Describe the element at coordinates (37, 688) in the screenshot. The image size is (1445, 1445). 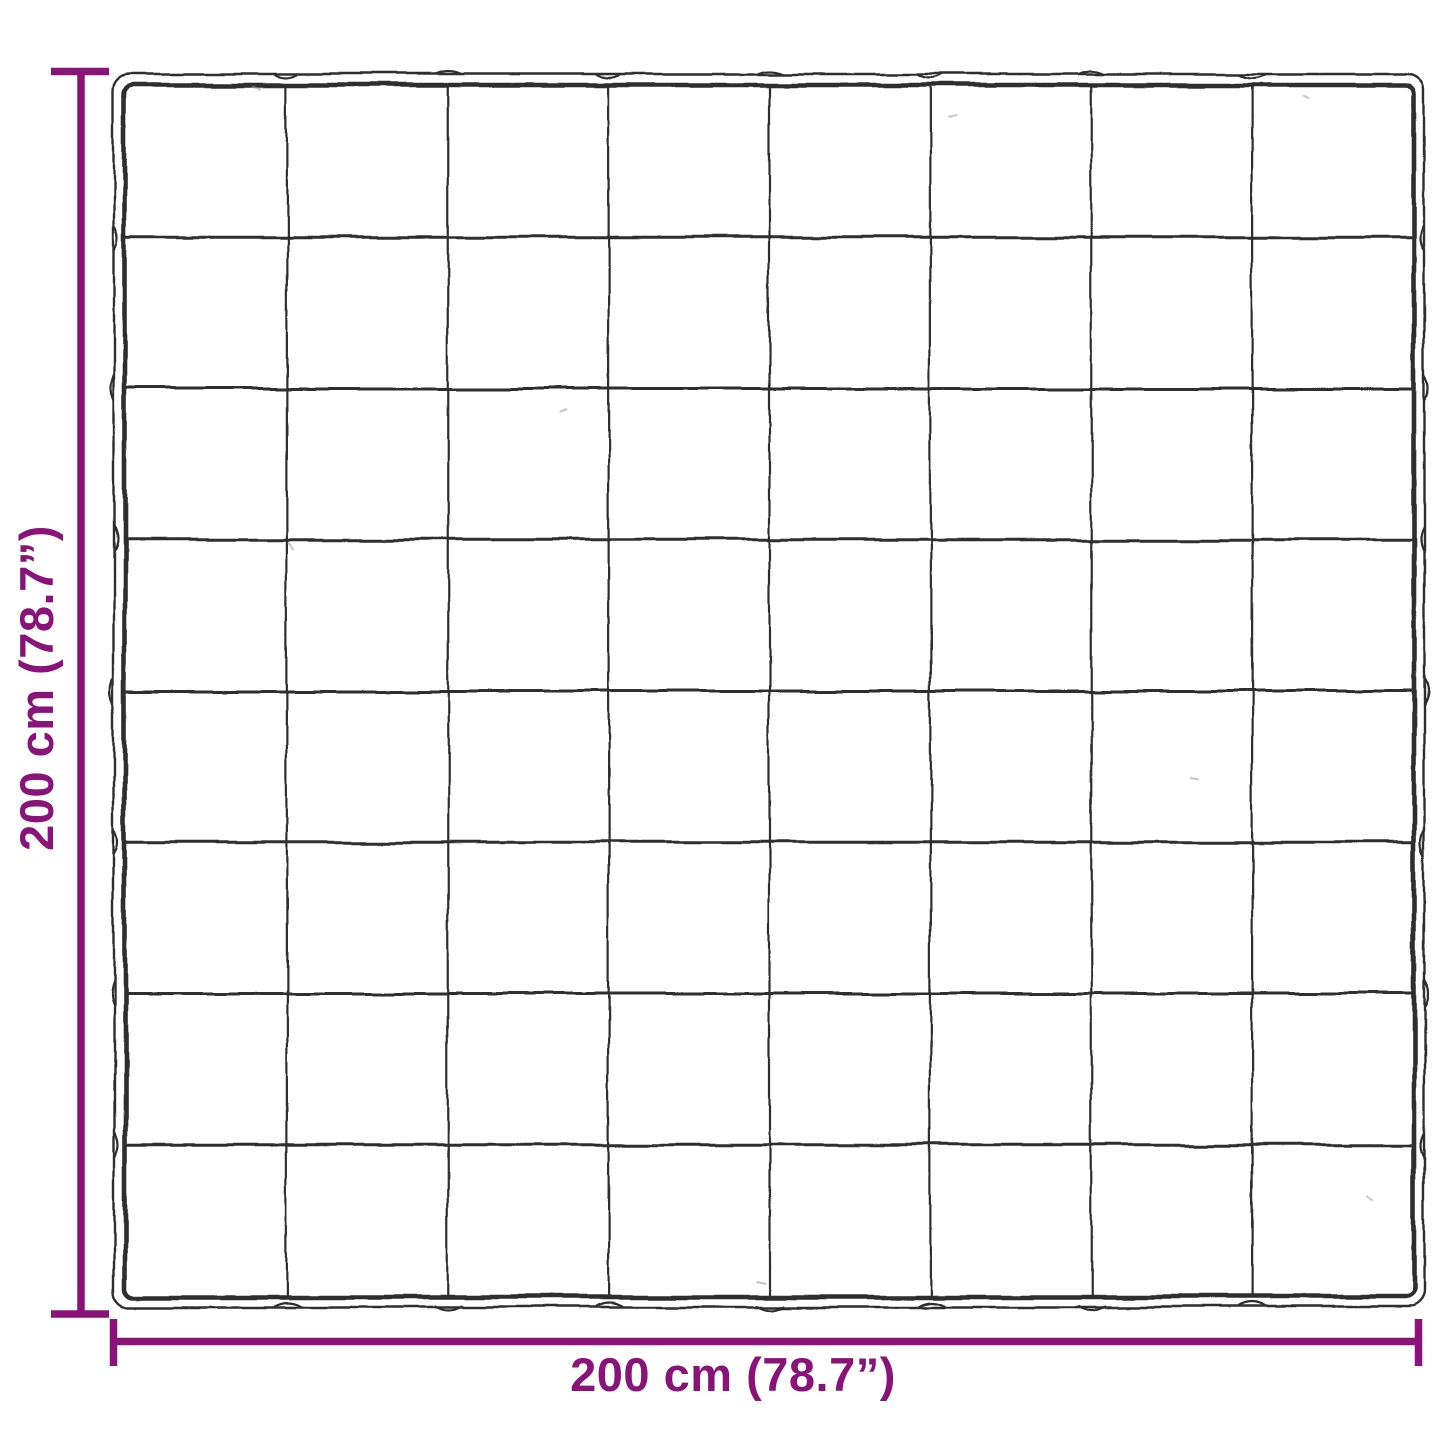
I see `height-dimension-label: 200 cm (78.7”)` at that location.